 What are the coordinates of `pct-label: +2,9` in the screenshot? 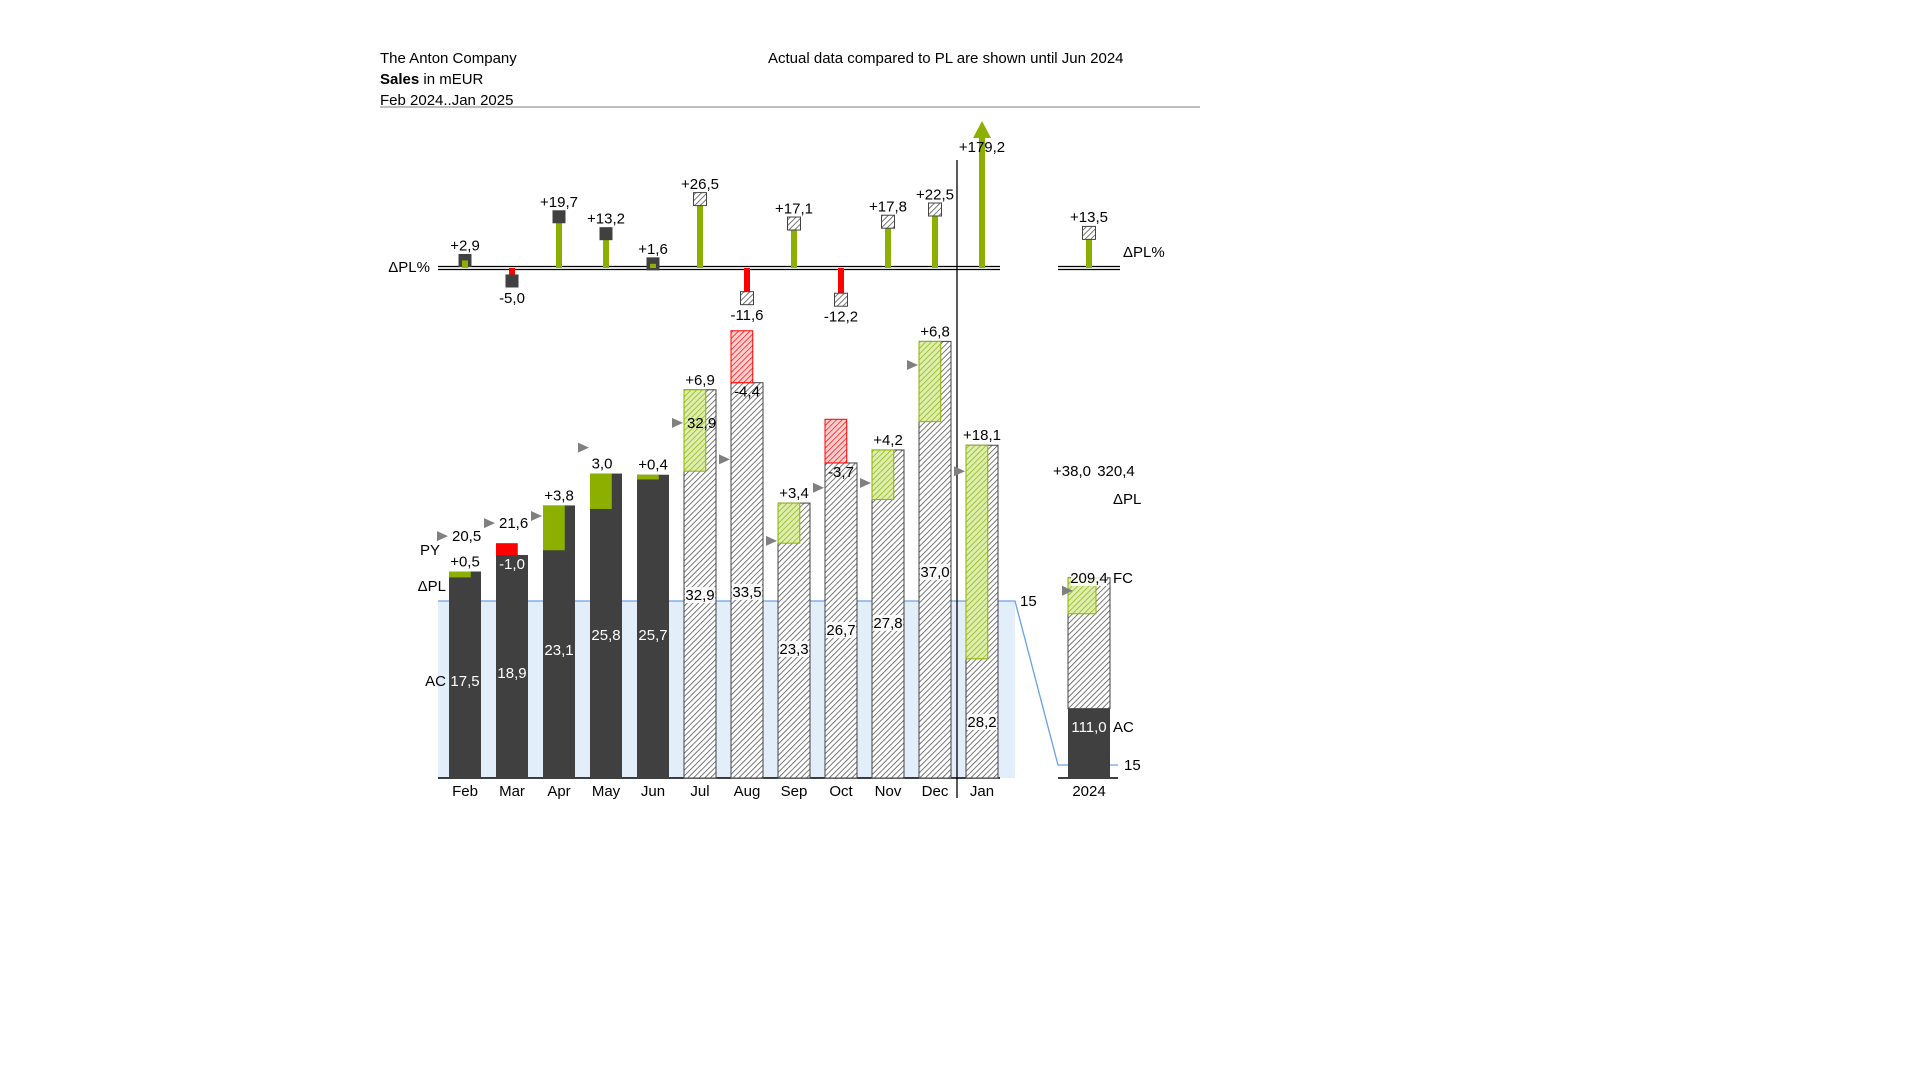 It's located at (465, 245).